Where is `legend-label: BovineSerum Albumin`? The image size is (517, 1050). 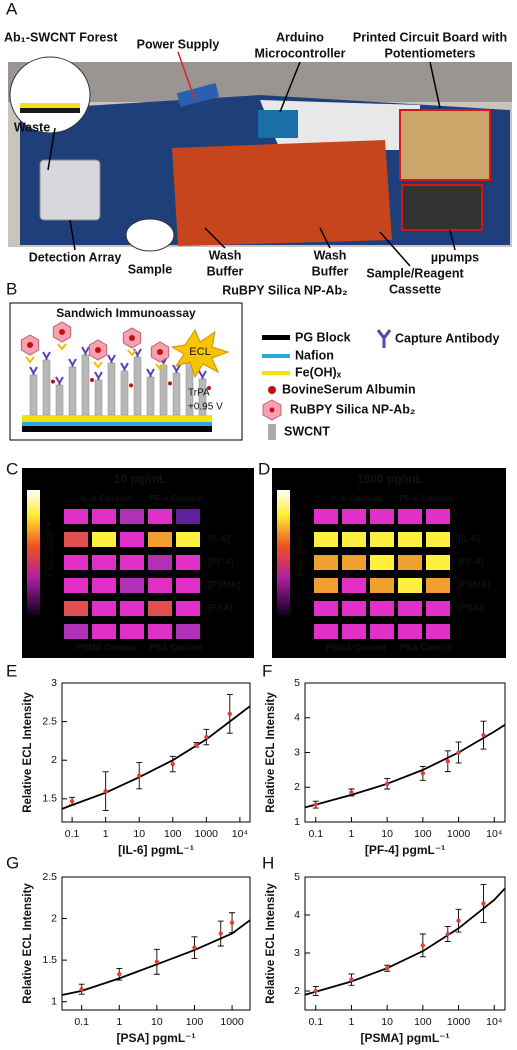 legend-label: BovineSerum Albumin is located at coordinates (349, 389).